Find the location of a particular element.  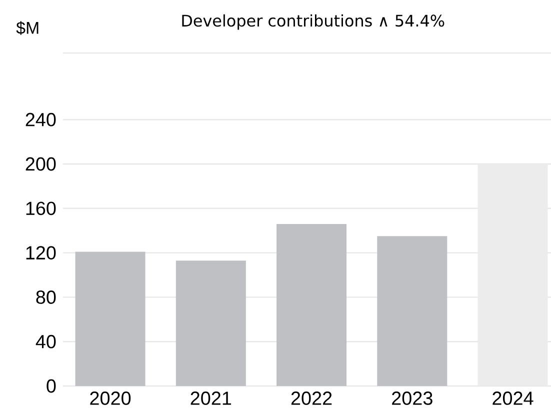

y-tick-label: 120 is located at coordinates (41, 253).